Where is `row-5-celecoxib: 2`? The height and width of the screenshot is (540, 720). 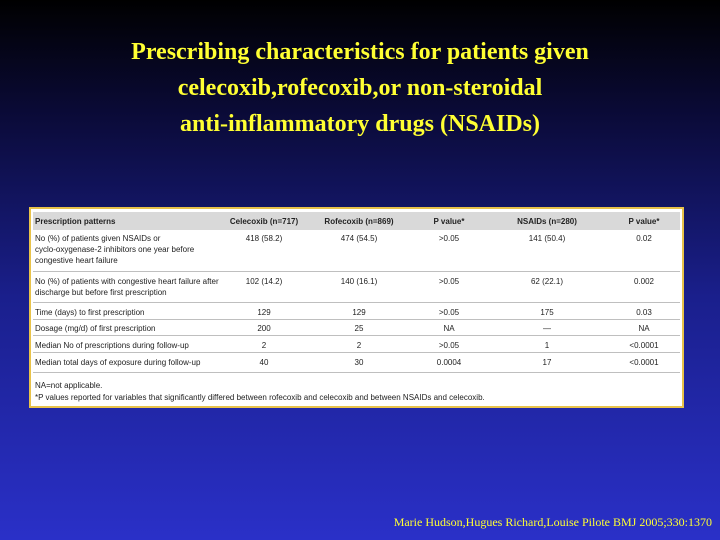
row-5-celecoxib: 2 is located at coordinates (264, 345).